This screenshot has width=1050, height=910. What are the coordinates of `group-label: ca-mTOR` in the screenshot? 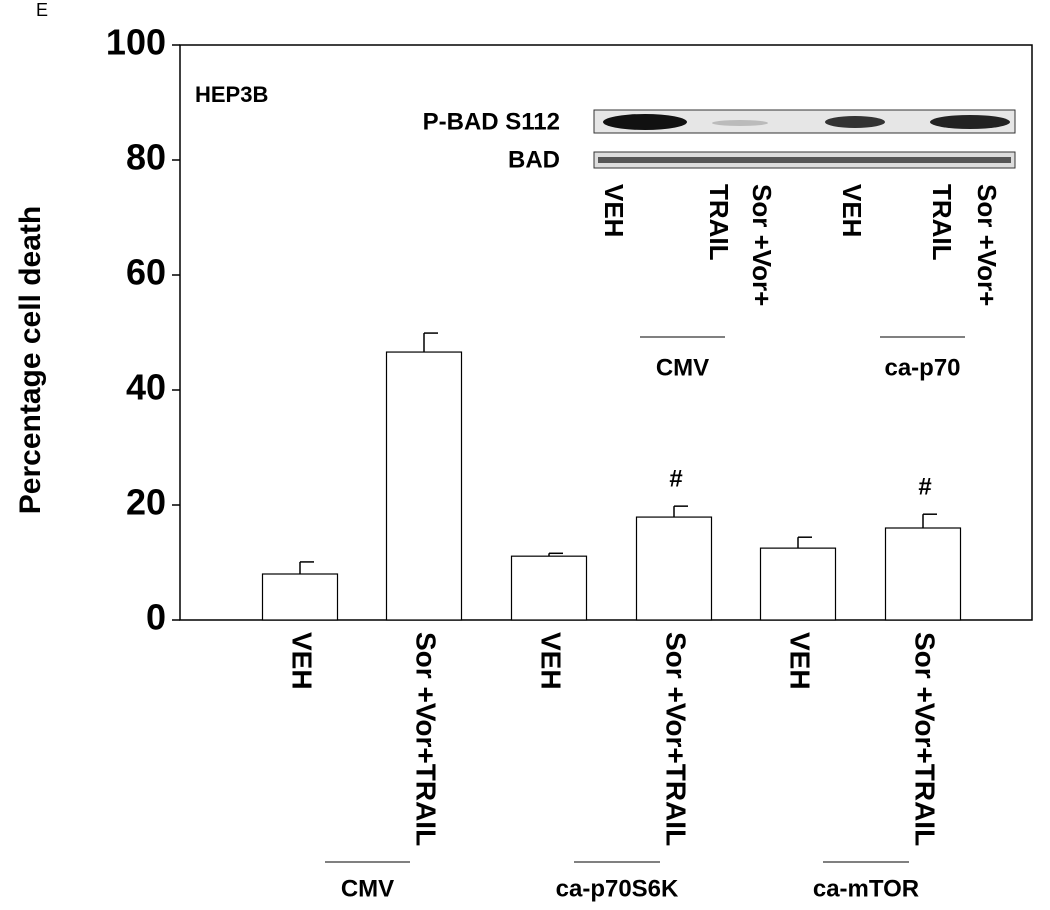 It's located at (866, 888).